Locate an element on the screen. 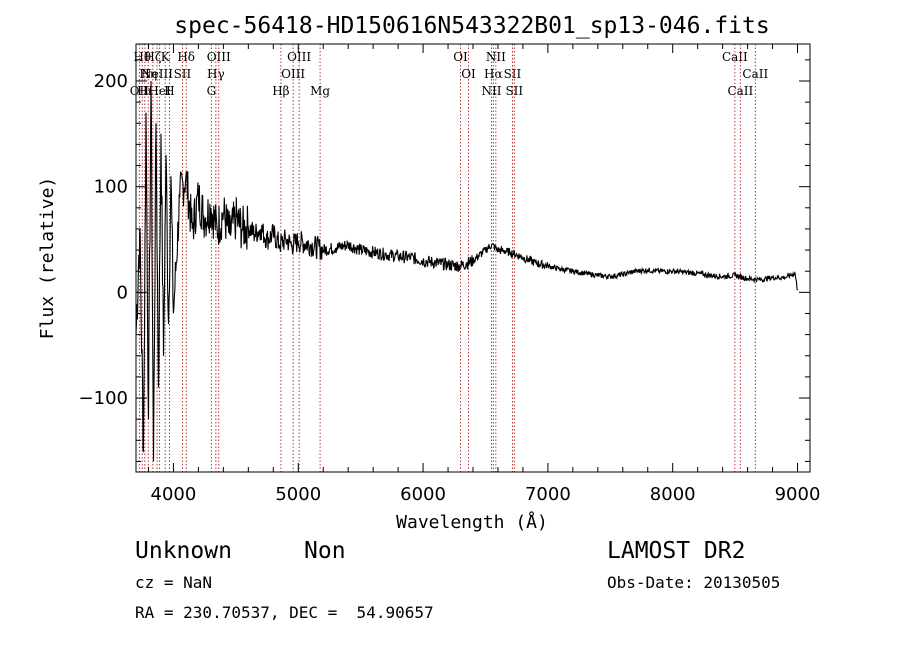 This screenshot has height=654, width=900. marker-label: Hι is located at coordinates (144, 91).